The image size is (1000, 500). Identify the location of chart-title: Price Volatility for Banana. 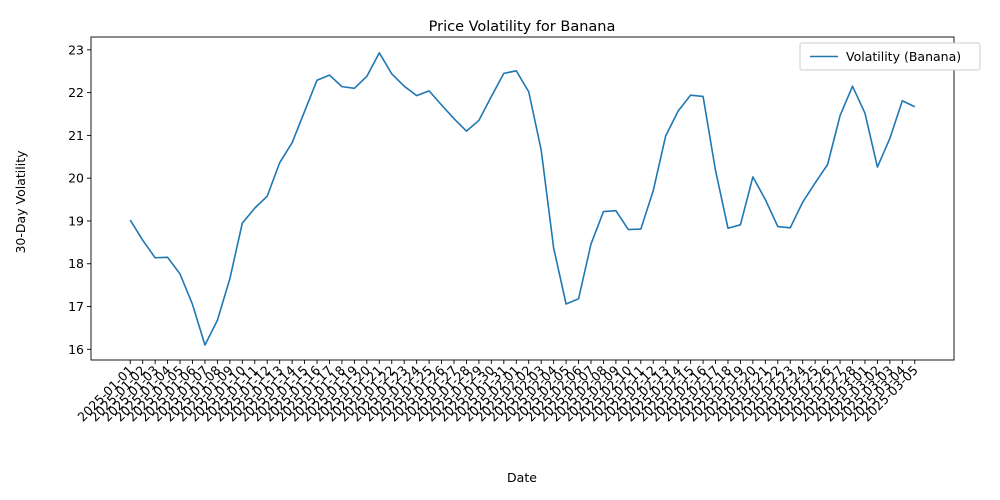
(522, 27).